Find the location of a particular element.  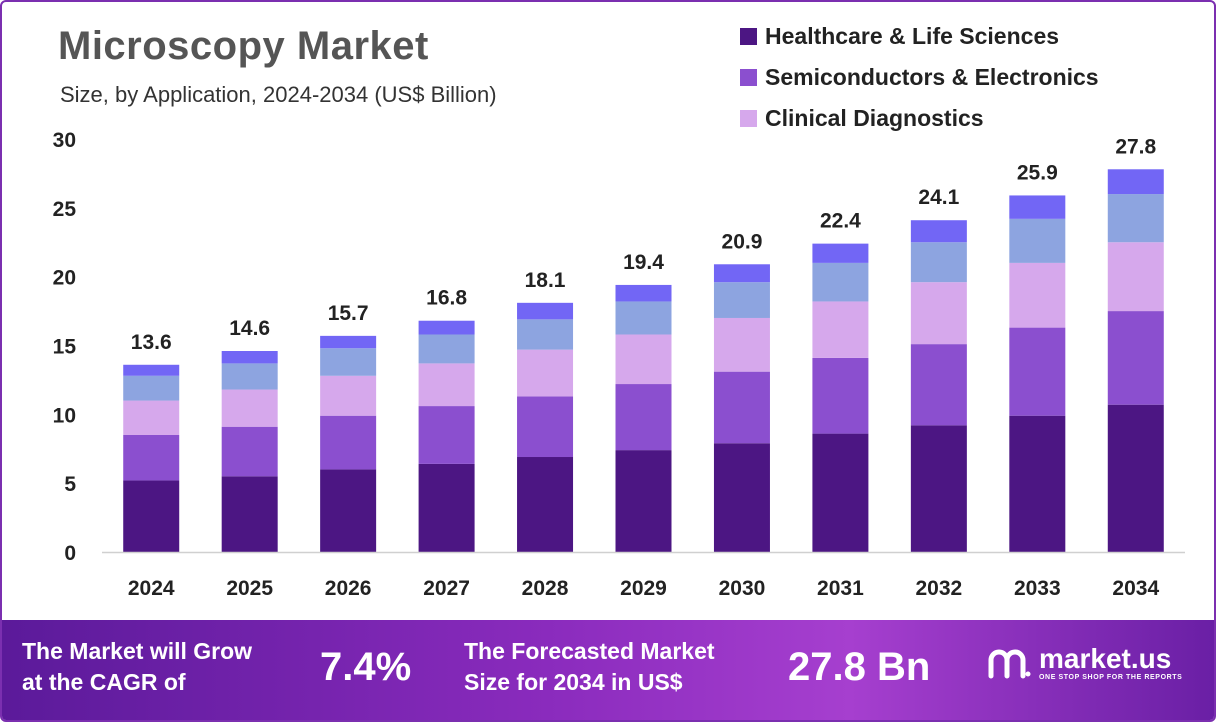

data-label-total-2026: 15.7 is located at coordinates (348, 313).